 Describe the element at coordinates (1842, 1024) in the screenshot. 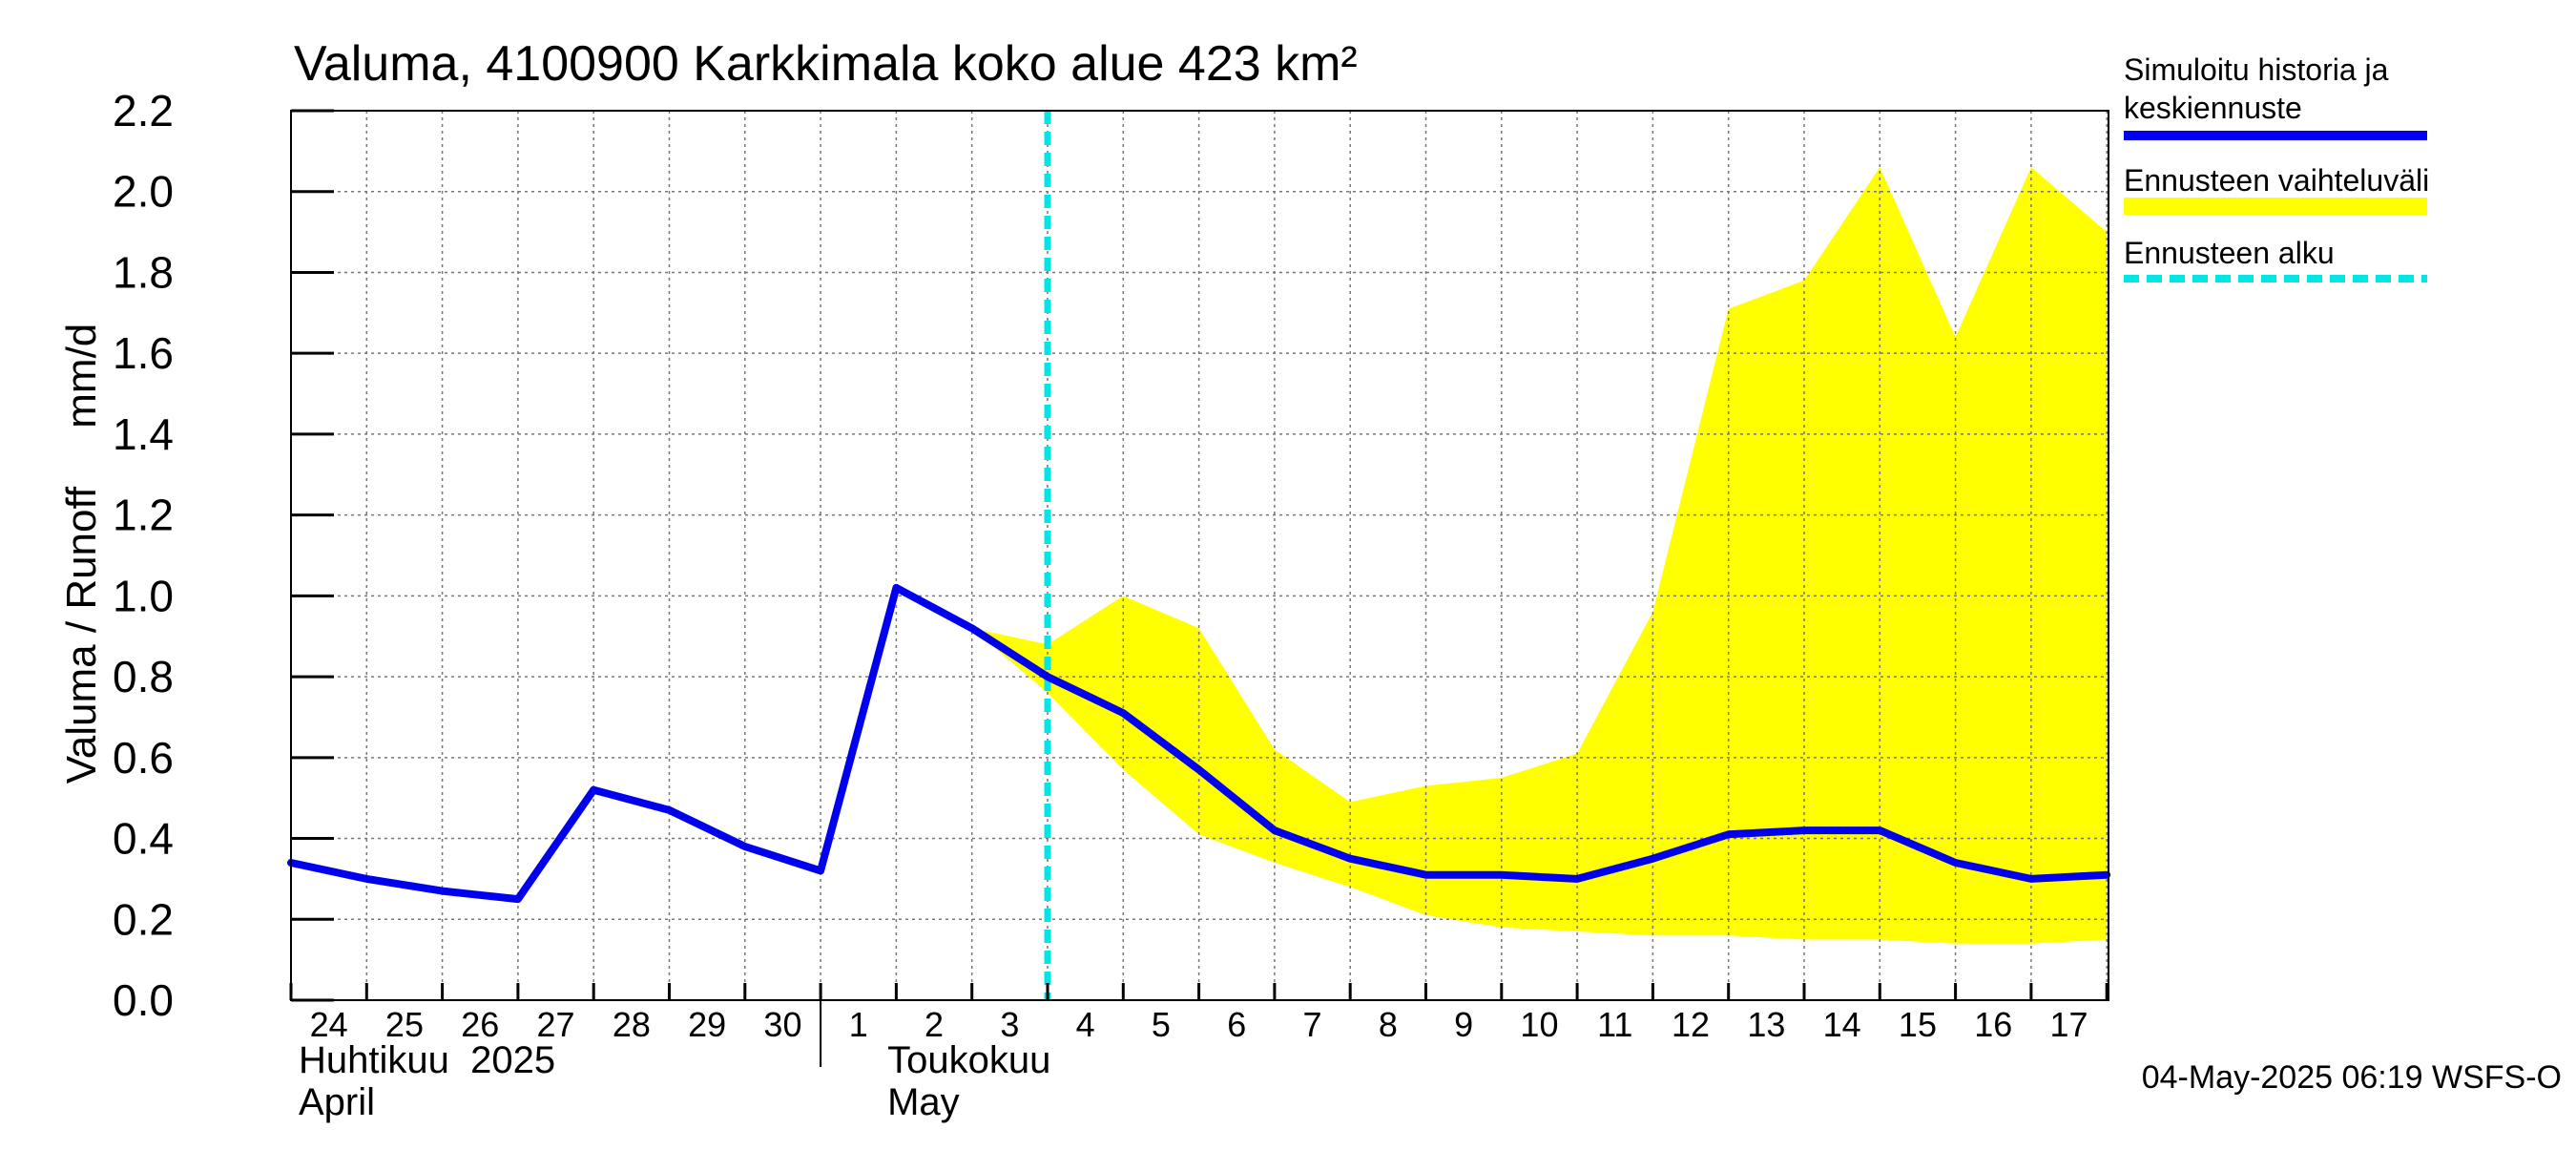

I see `x-tick-label: 14` at that location.